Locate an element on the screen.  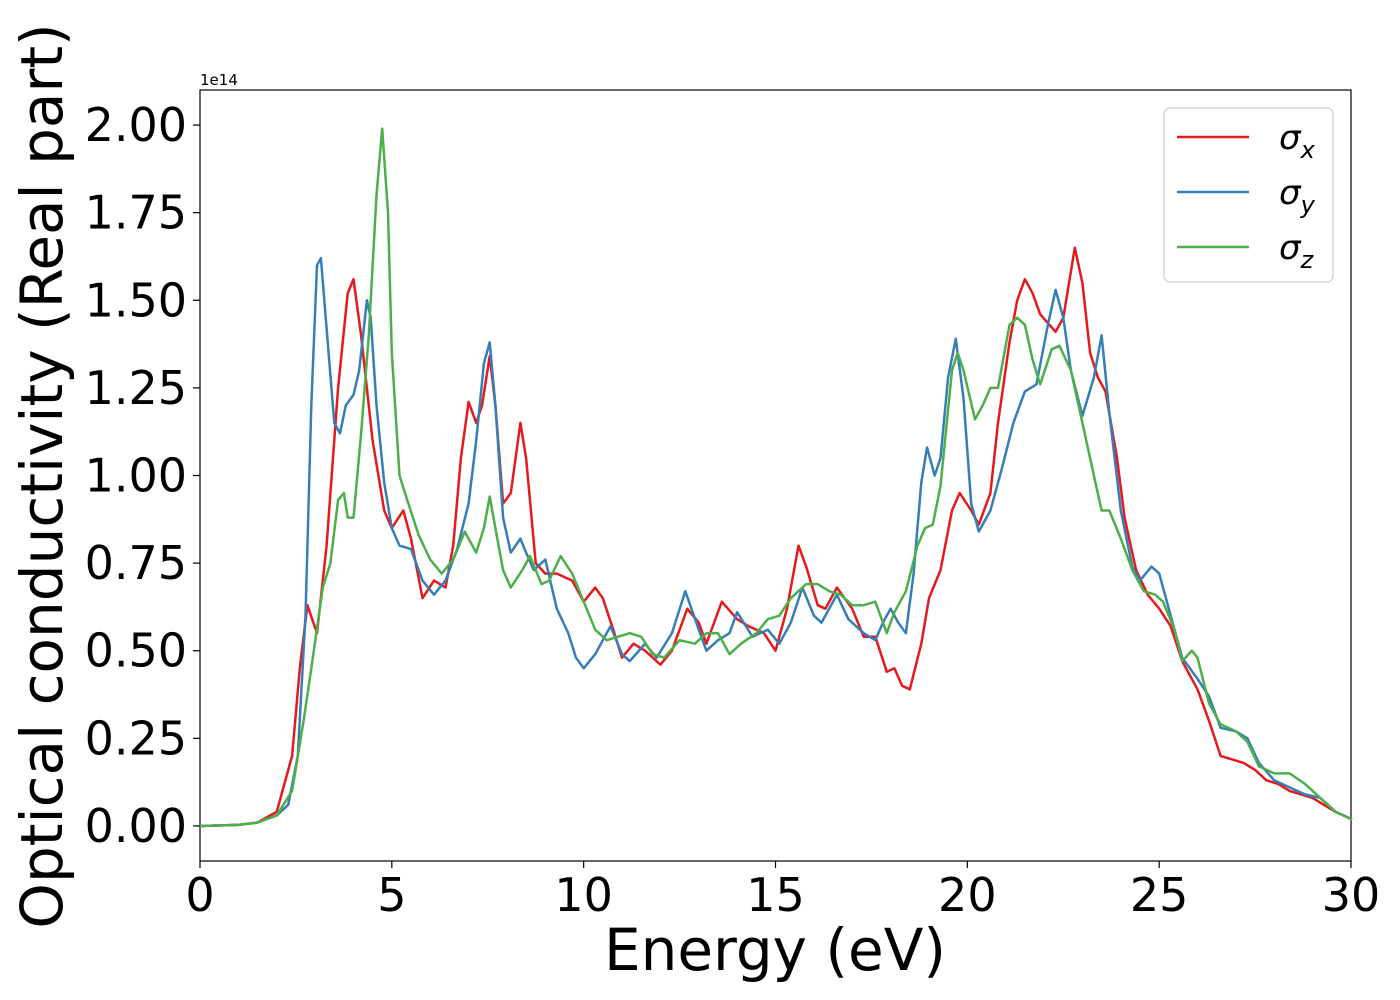
x-tick-label: 20 is located at coordinates (967, 895).